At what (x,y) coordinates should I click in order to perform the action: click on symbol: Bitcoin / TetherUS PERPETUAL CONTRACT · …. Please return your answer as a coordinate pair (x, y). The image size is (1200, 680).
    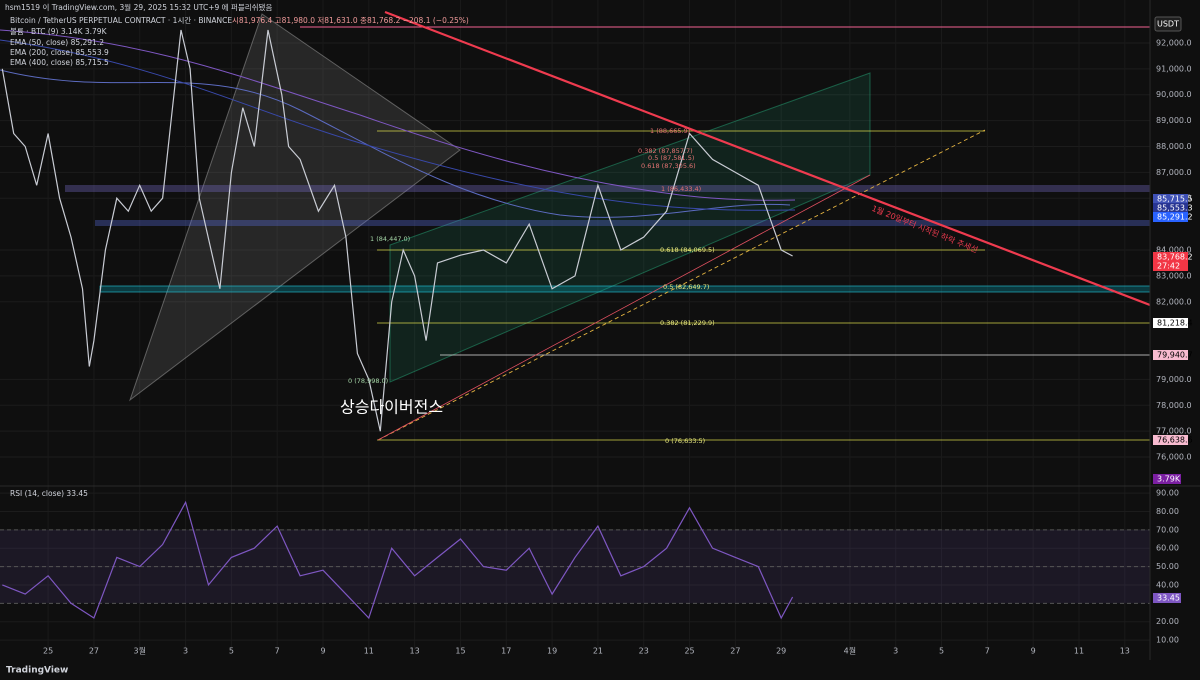
    Looking at the image, I should click on (121, 20).